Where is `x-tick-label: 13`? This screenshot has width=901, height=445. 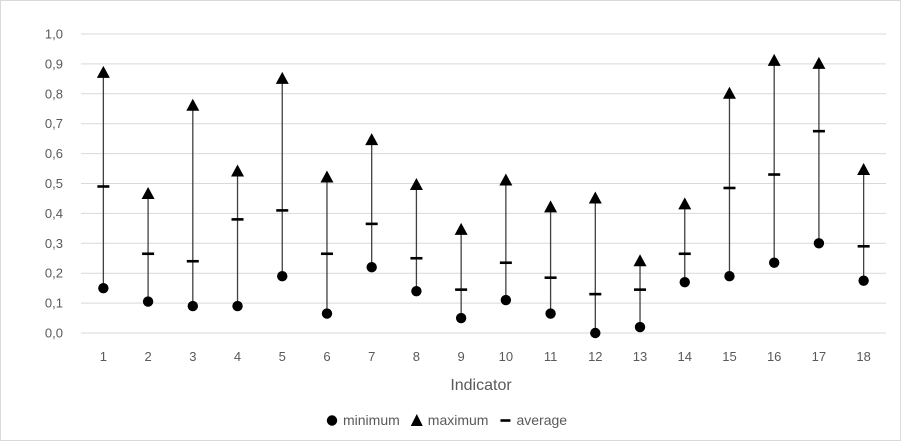 x-tick-label: 13 is located at coordinates (640, 356).